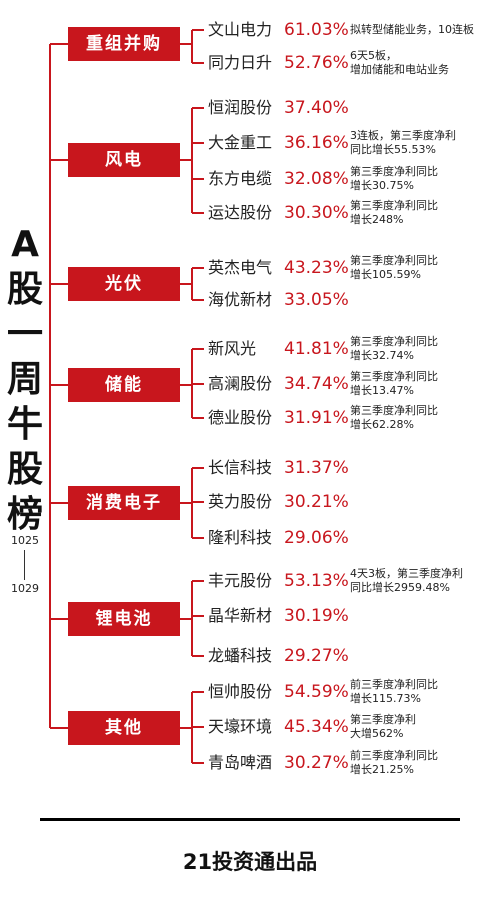 This screenshot has height=900, width=500. Describe the element at coordinates (278, 349) in the screenshot. I see `stock-row: 新风光 41.81%` at that location.